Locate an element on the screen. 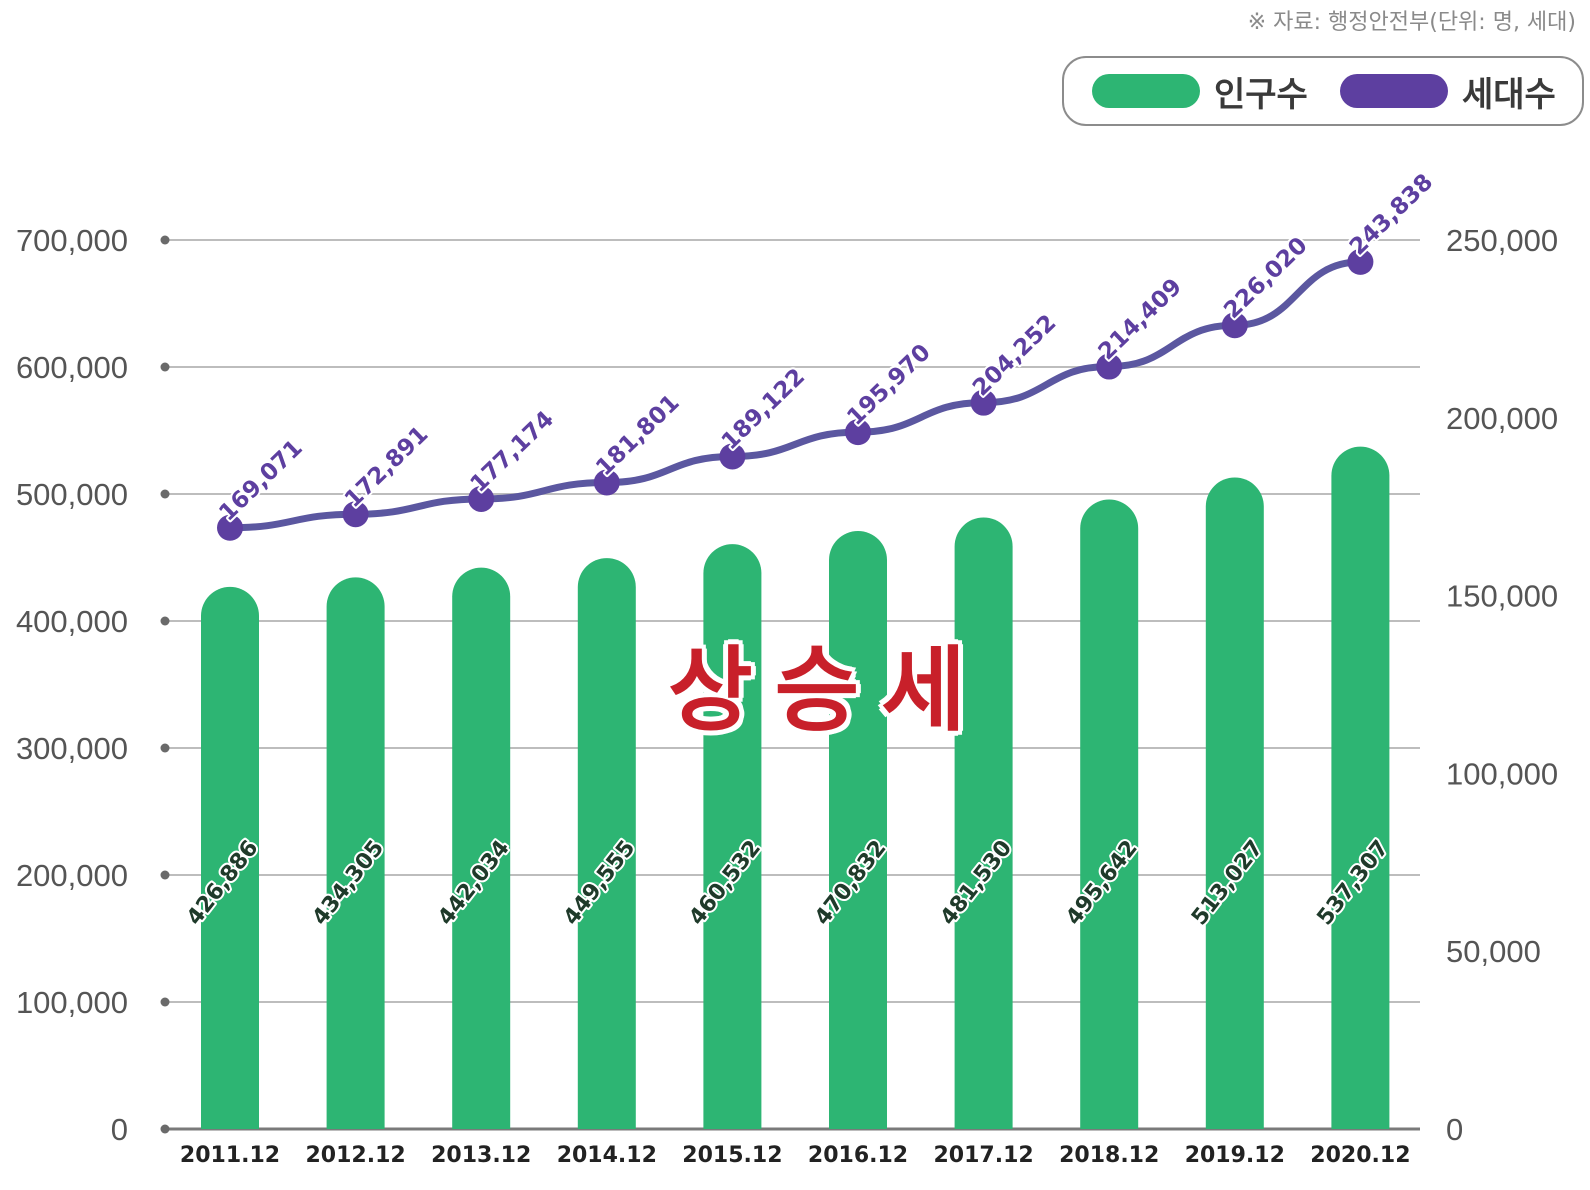 The image size is (1590, 1190). left-axis-tick-label: 600,000 is located at coordinates (72, 367).